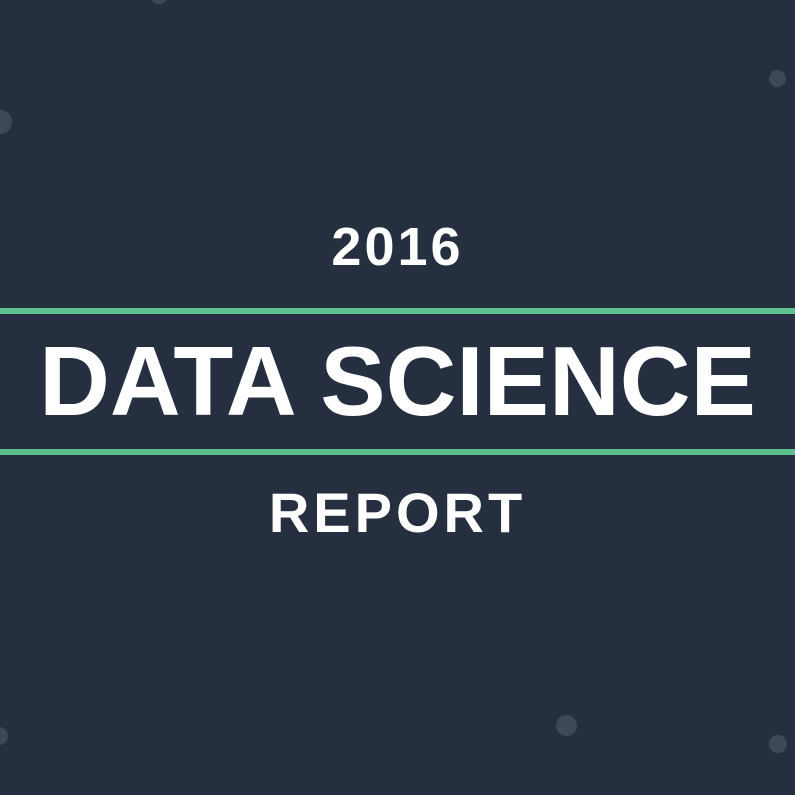 This screenshot has height=795, width=795. Describe the element at coordinates (397, 512) in the screenshot. I see `report-subtitle: REPORT` at that location.